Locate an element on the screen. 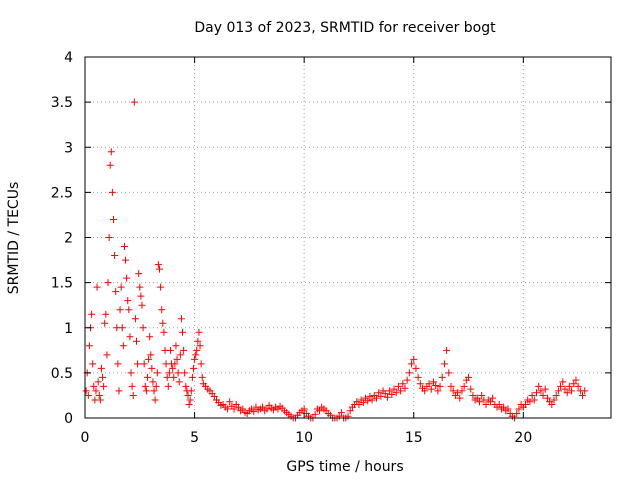 The height and width of the screenshot is (480, 640). y-tick-label: 2 is located at coordinates (68, 239).